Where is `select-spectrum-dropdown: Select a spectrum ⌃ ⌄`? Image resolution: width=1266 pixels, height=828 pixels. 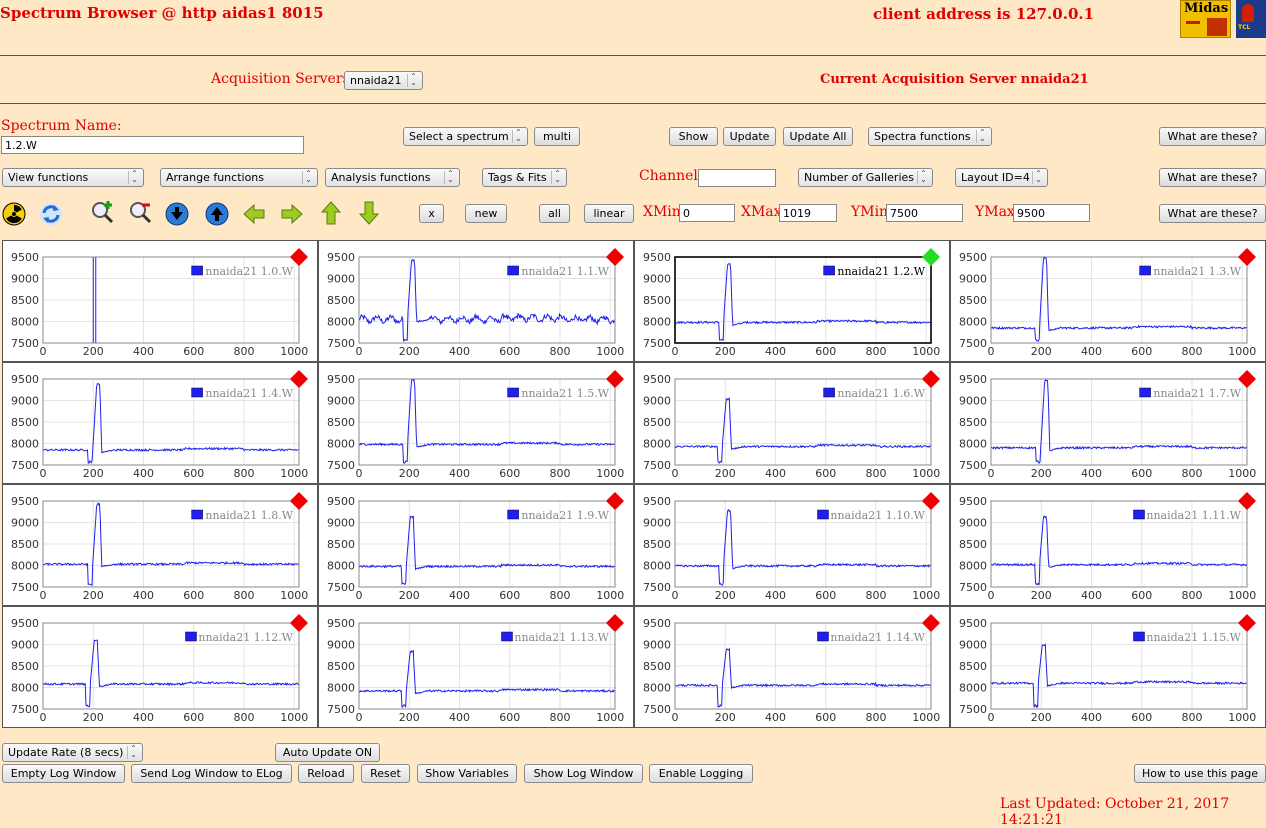
select-spectrum-dropdown: Select a spectrum ⌃ ⌄ is located at coordinates (465, 136).